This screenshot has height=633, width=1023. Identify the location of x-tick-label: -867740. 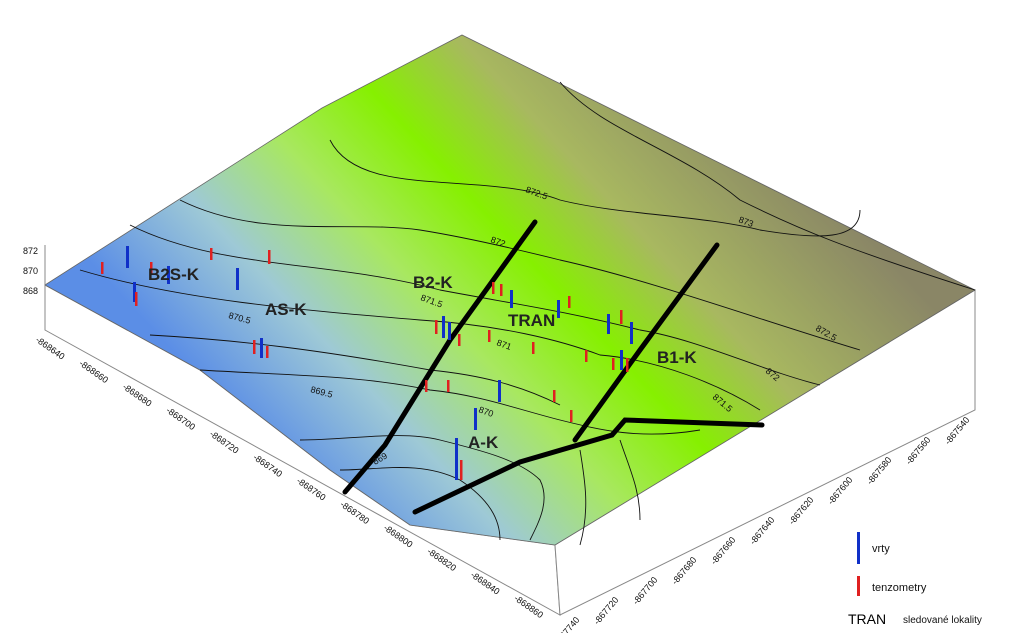
(567, 624).